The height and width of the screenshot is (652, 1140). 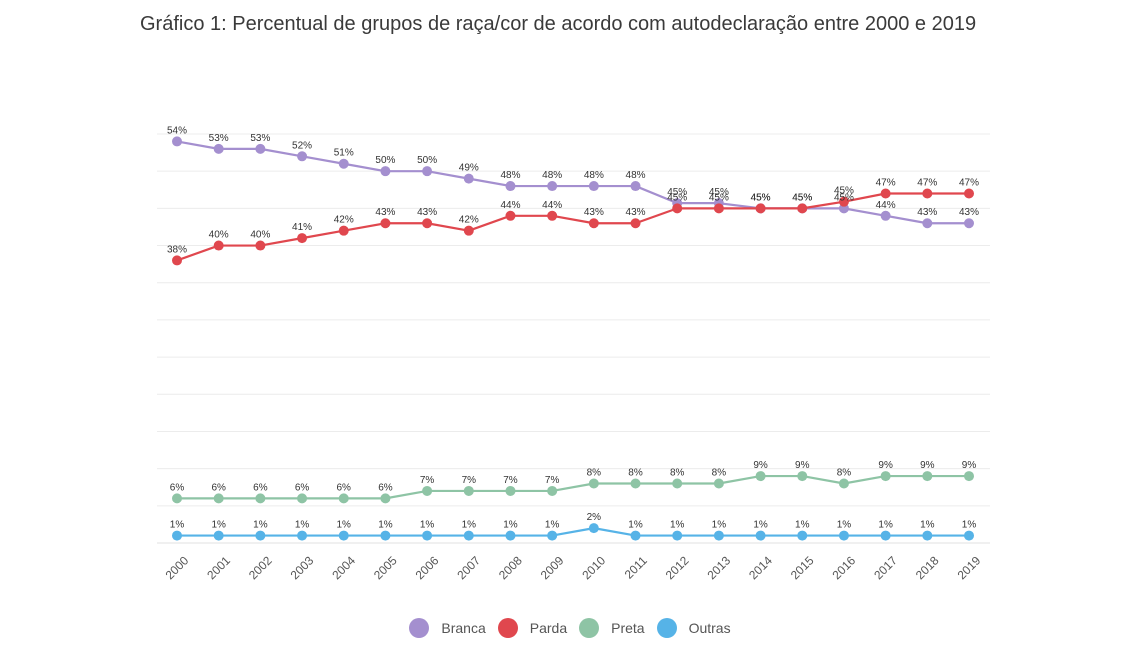 I want to click on data-label-preta: 6%, so click(x=177, y=487).